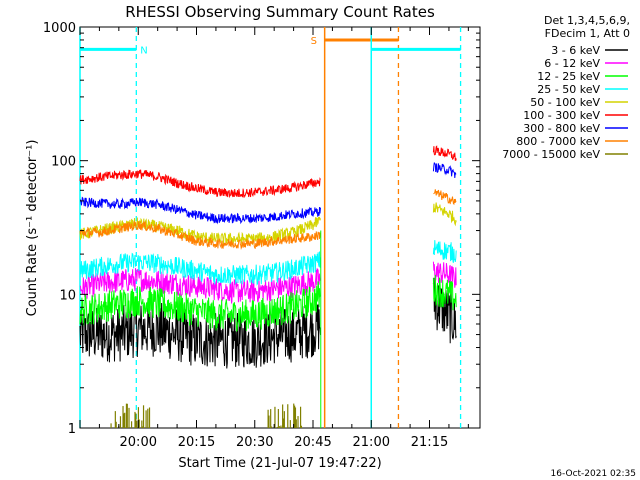 Image resolution: width=640 pixels, height=480 pixels. What do you see at coordinates (138, 442) in the screenshot?
I see `x-tick-label: 20:00` at bounding box center [138, 442].